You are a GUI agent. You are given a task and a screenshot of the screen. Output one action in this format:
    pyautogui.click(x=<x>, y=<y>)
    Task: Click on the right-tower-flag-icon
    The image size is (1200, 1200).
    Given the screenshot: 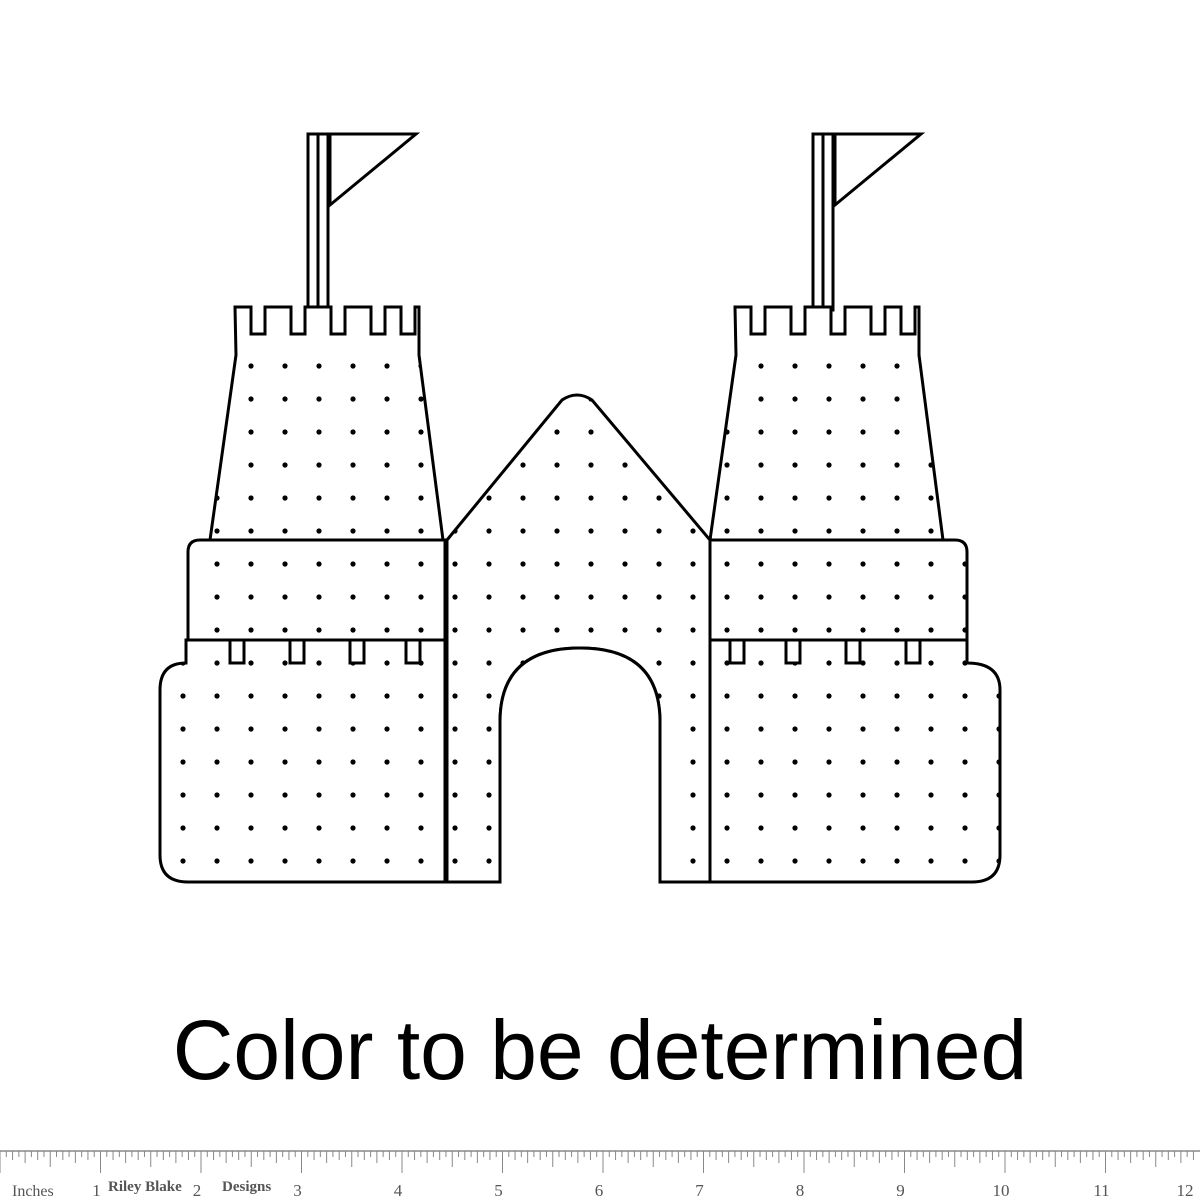 What is the action you would take?
    pyautogui.click(x=868, y=222)
    